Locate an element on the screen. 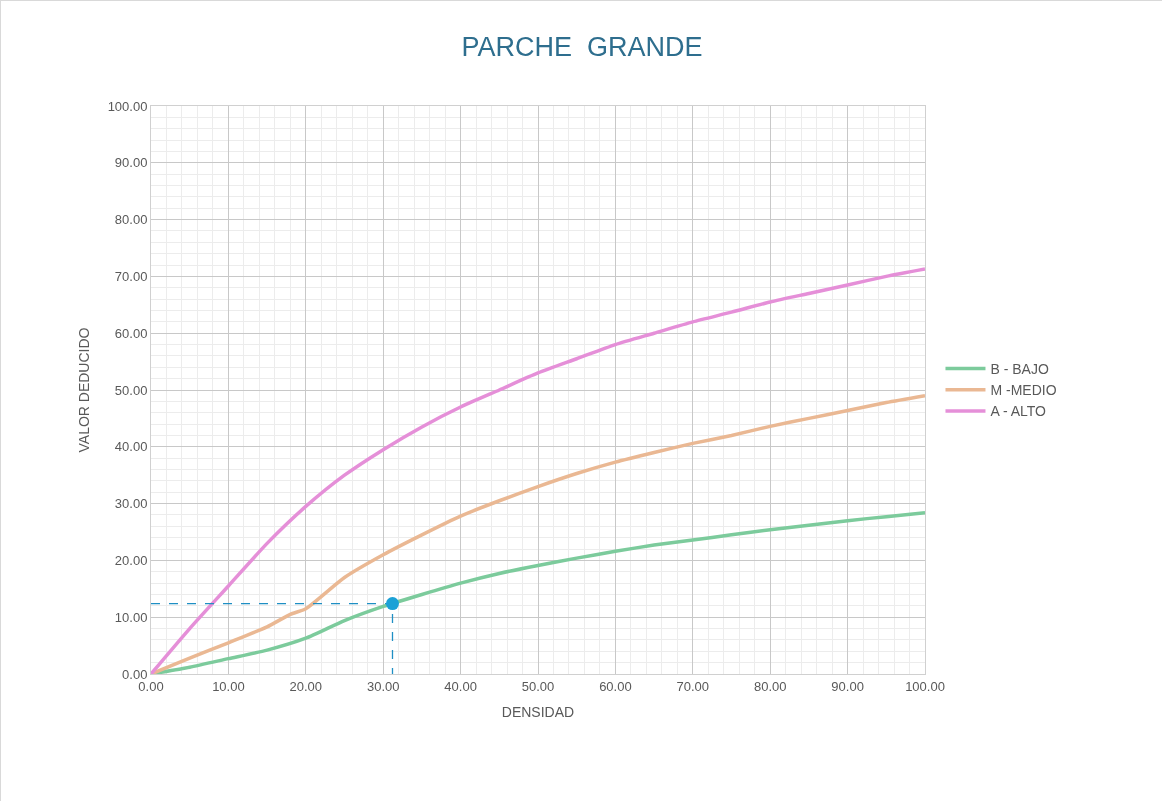 The height and width of the screenshot is (801, 1162). x-tick-label: 50.00 is located at coordinates (538, 686).